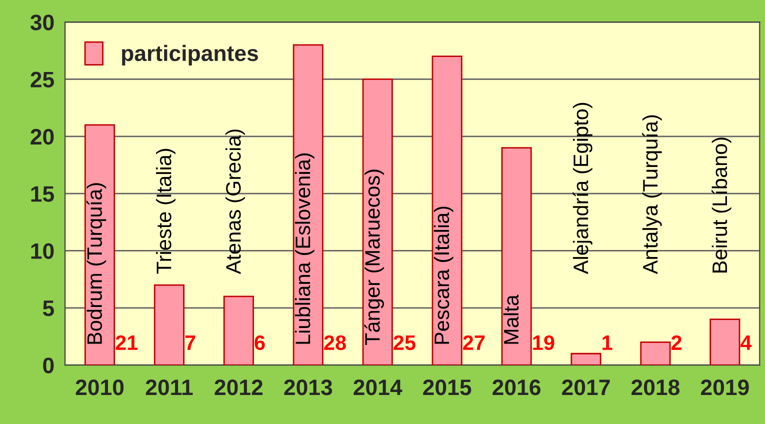 This screenshot has height=424, width=765. I want to click on x-tick-label: 2019, so click(724, 388).